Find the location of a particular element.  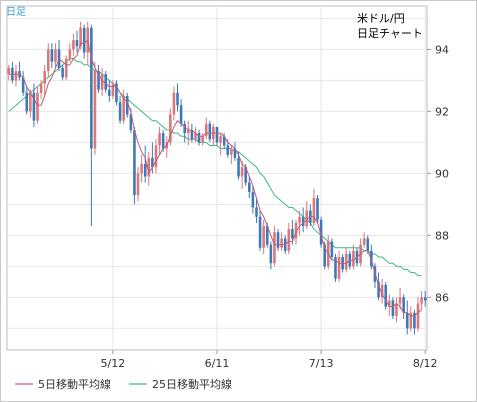

timeframe-label: 日足 is located at coordinates (16, 12).